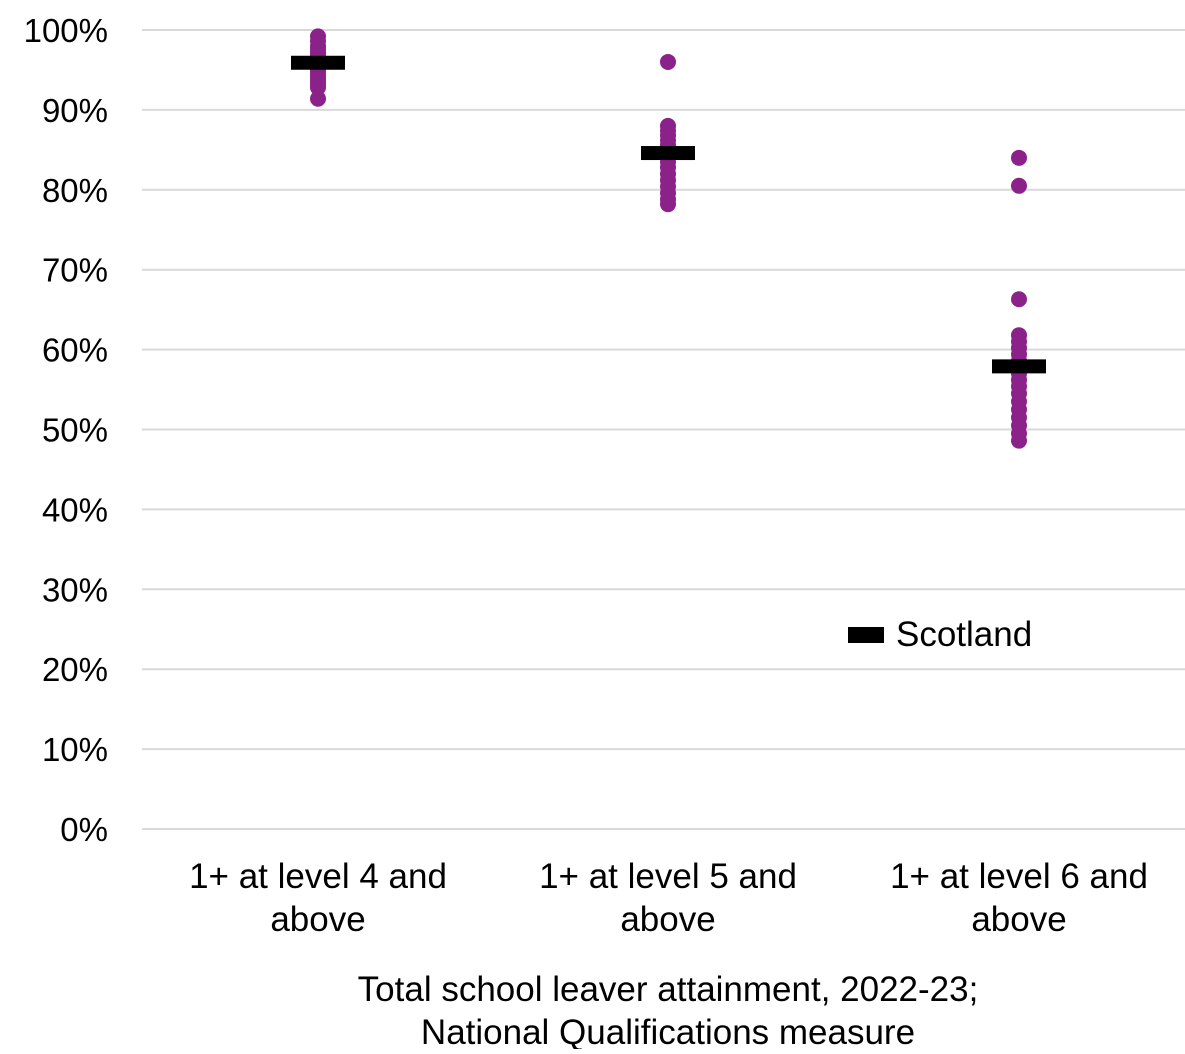  What do you see at coordinates (866, 635) in the screenshot?
I see `legend-swatch-scotland` at bounding box center [866, 635].